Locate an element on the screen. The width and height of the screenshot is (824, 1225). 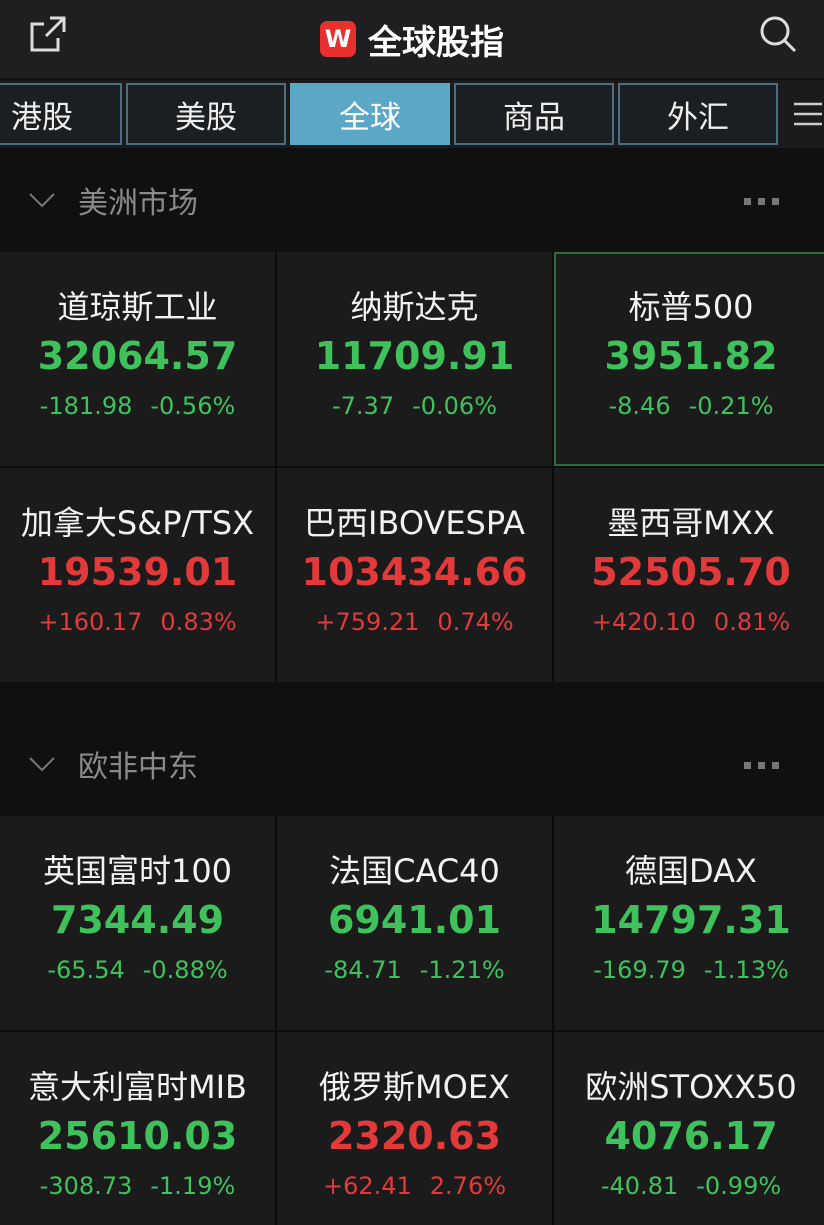
index-change: +62.41 is located at coordinates (367, 1186).